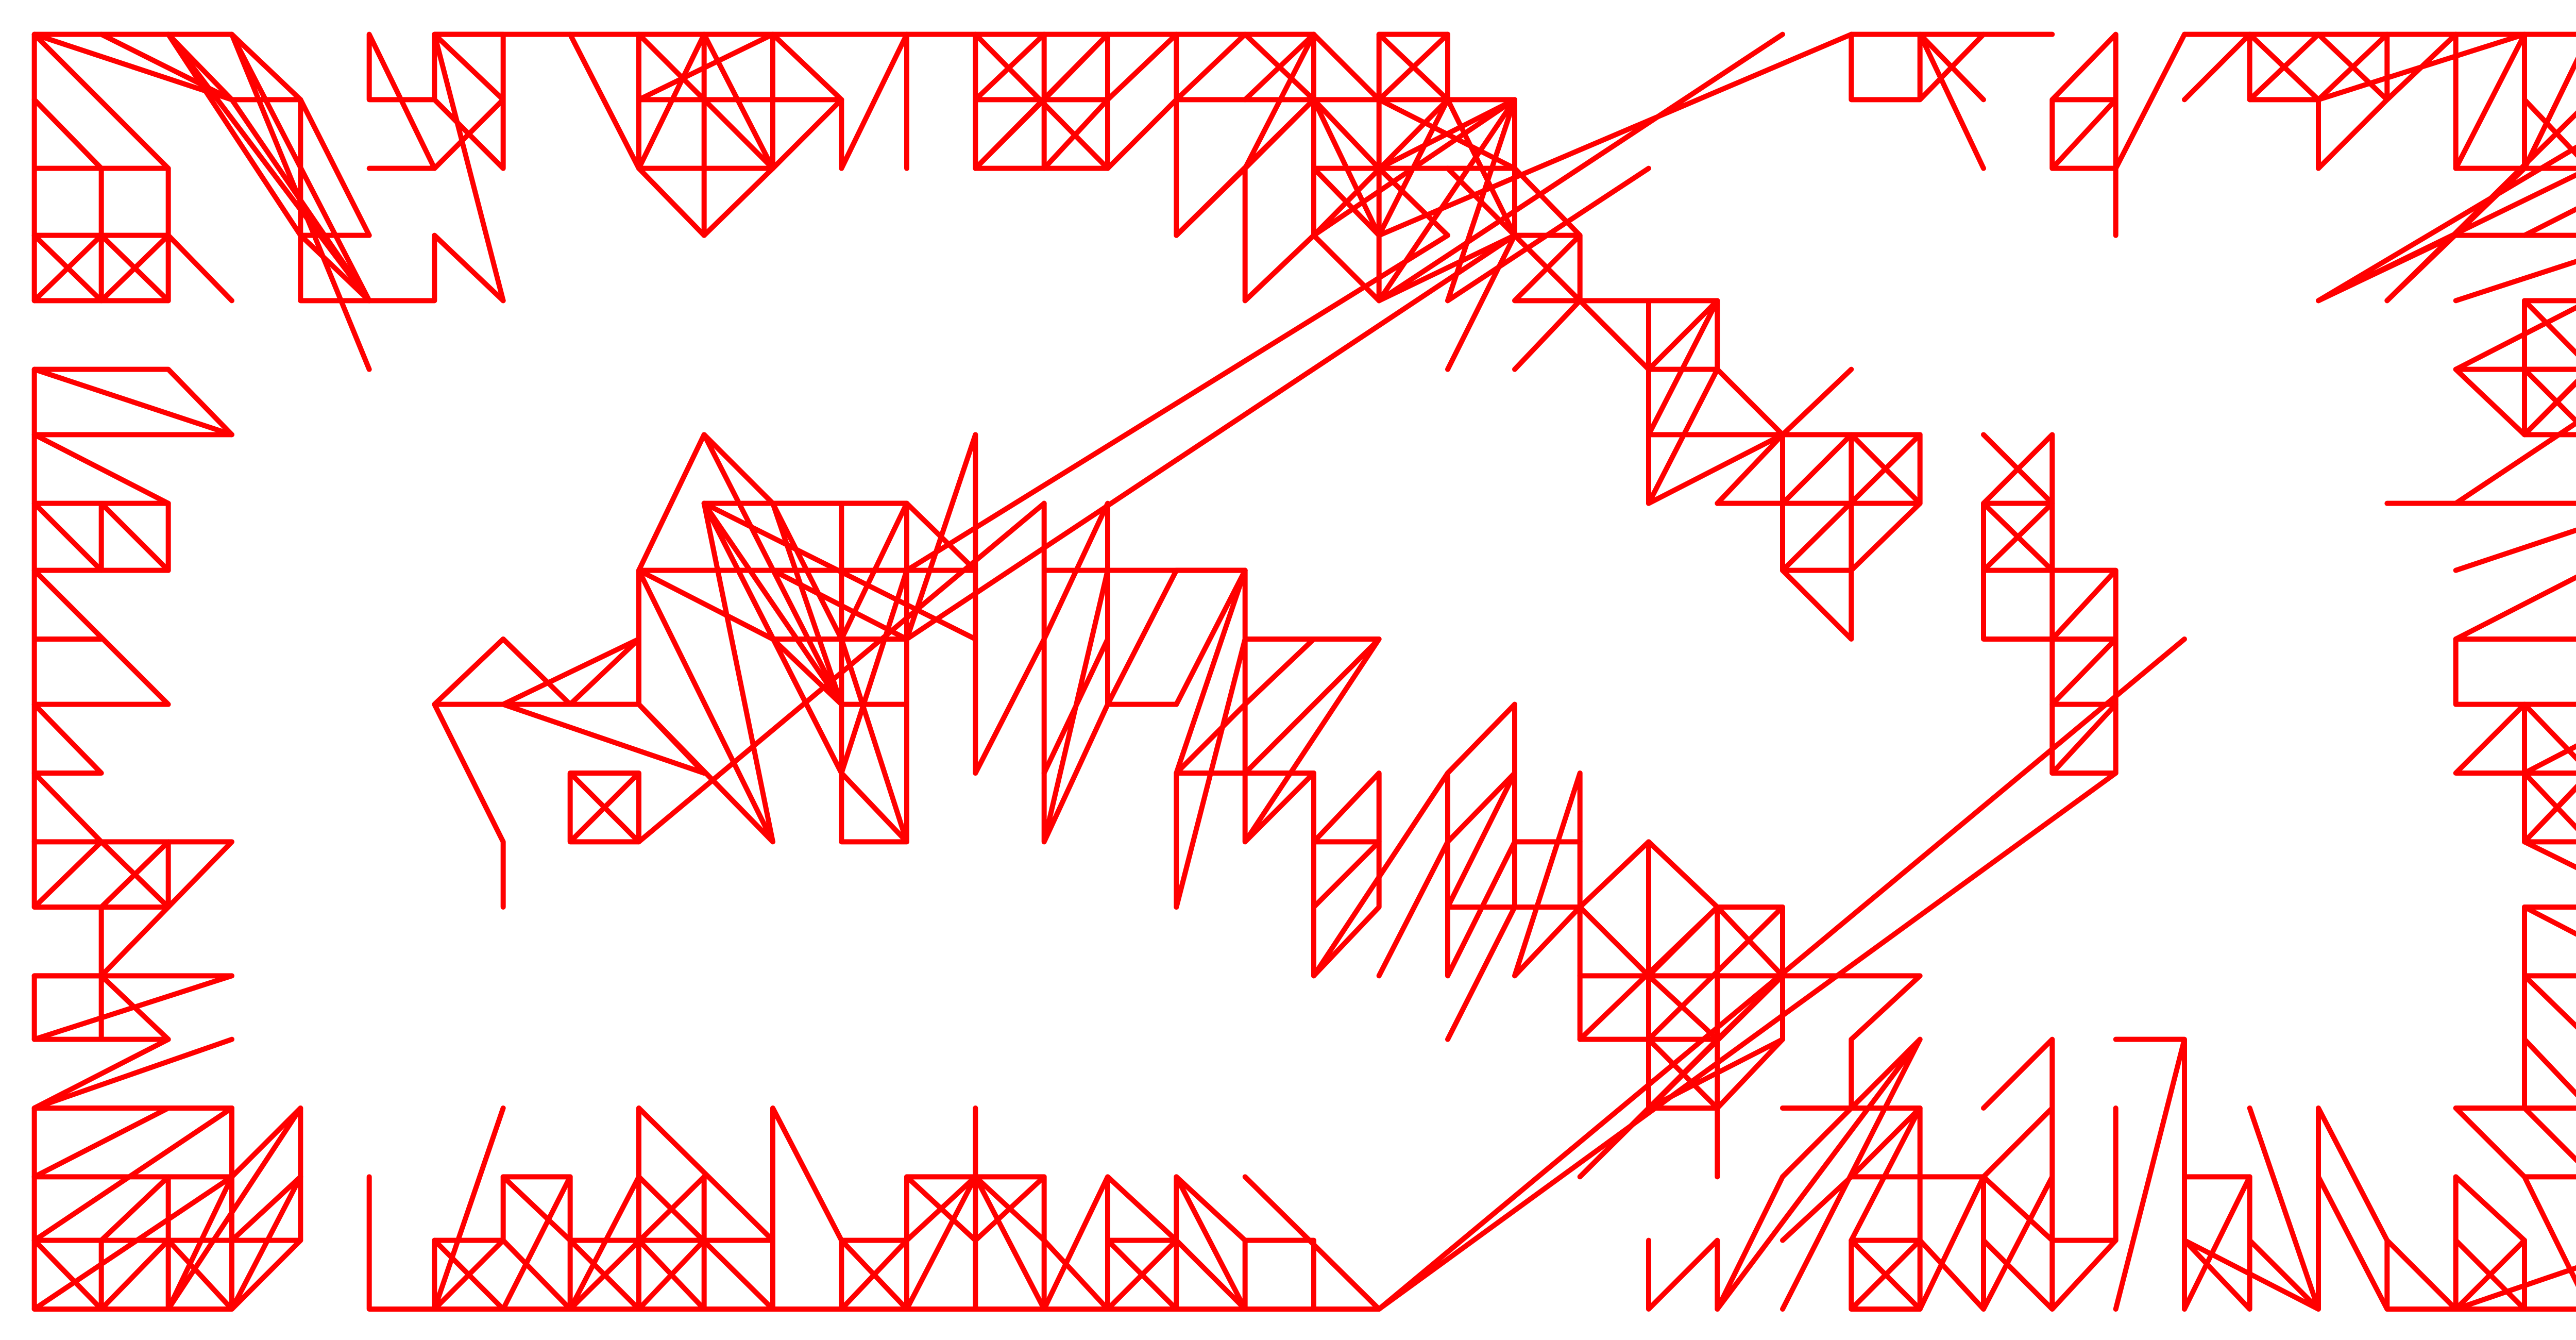  Describe the element at coordinates (2050, 403) in the screenshot. I see `right-center-upper` at that location.